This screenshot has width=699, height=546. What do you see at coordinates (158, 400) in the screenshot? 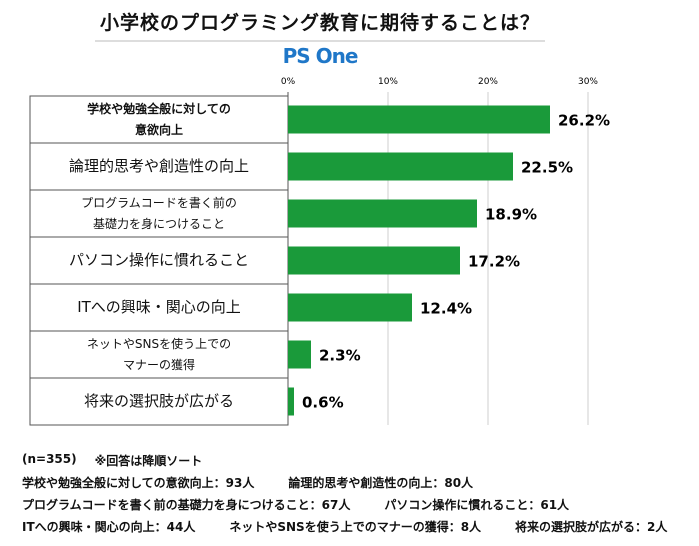
I see `category-label: 将来の選択肢が広がる` at bounding box center [158, 400].